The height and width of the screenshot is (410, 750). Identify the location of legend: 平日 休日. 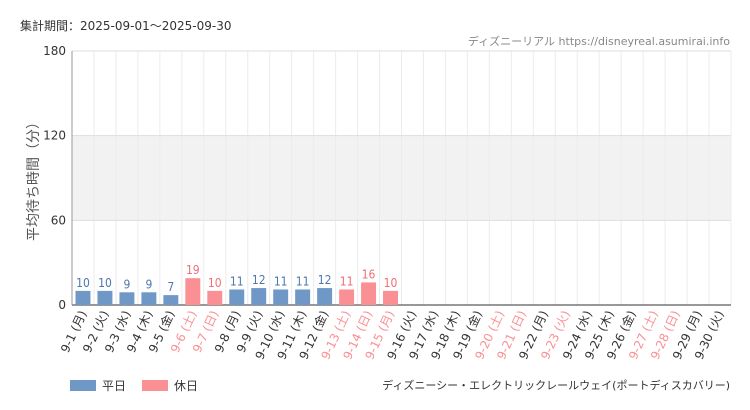
(142, 385).